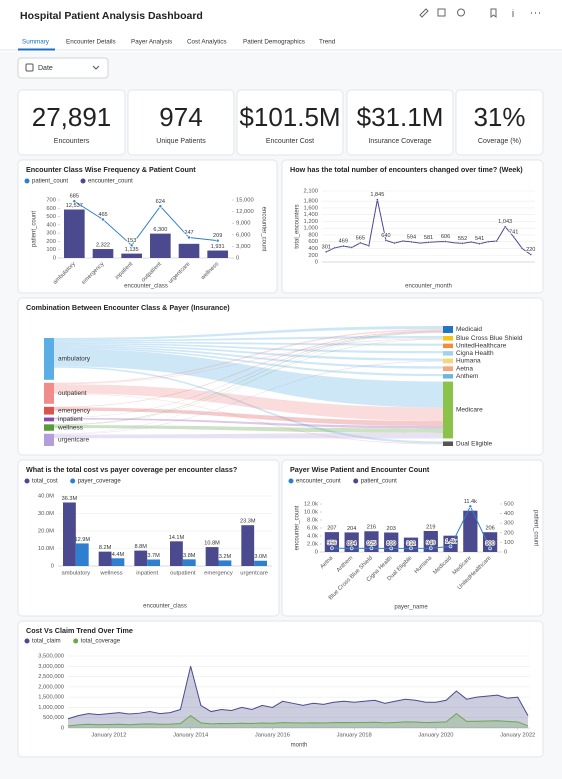 The image size is (562, 779). What do you see at coordinates (254, 574) in the screenshot?
I see `x-tick-label: urgentcare` at bounding box center [254, 574].